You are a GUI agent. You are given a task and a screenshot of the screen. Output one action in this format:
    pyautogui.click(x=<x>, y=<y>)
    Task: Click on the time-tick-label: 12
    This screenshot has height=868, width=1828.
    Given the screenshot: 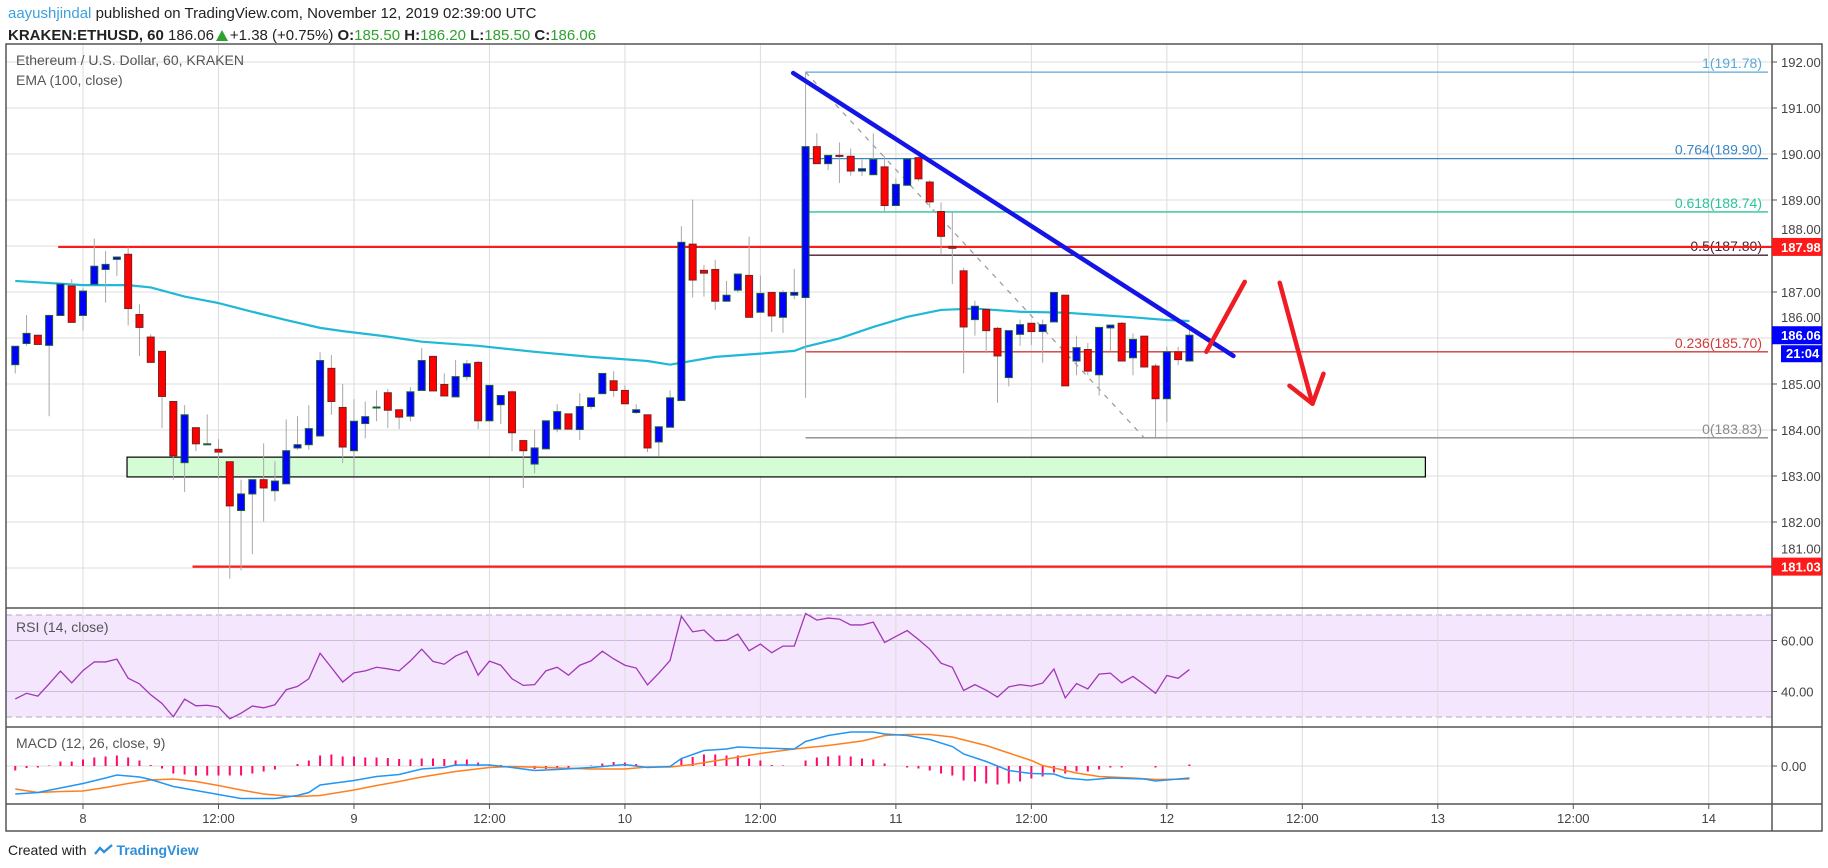 What is the action you would take?
    pyautogui.click(x=1167, y=818)
    